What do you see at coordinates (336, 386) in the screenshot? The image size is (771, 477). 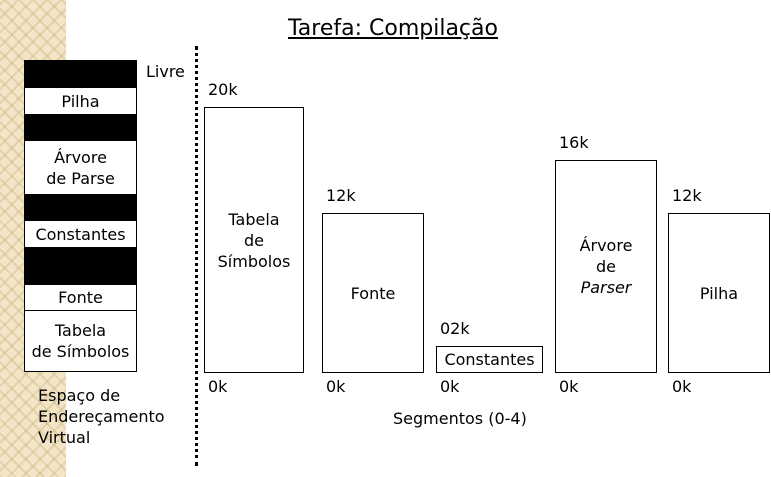 I see `segment-zero-1: 0k` at bounding box center [336, 386].